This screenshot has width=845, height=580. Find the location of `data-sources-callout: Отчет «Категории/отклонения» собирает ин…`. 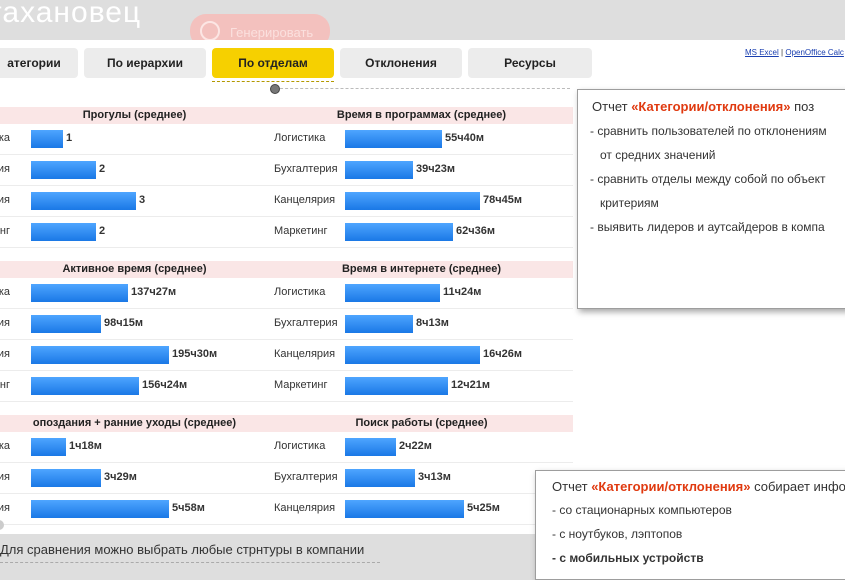

data-sources-callout: Отчет «Категории/отклонения» собирает ин… is located at coordinates (690, 525).